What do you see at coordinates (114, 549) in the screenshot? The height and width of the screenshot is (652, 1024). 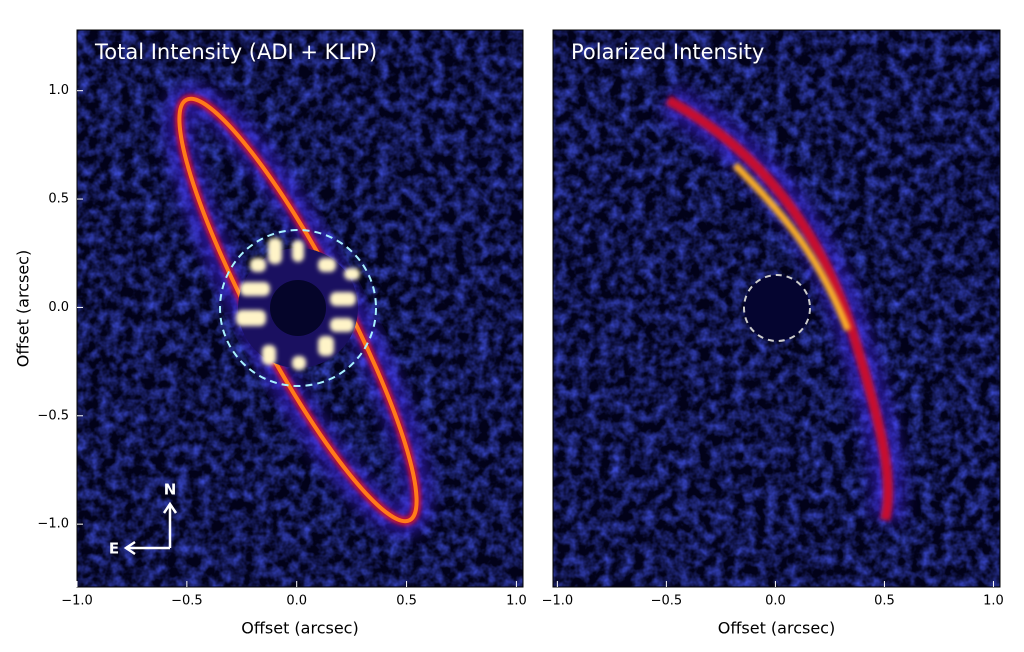 I see `compass-east: E` at bounding box center [114, 549].